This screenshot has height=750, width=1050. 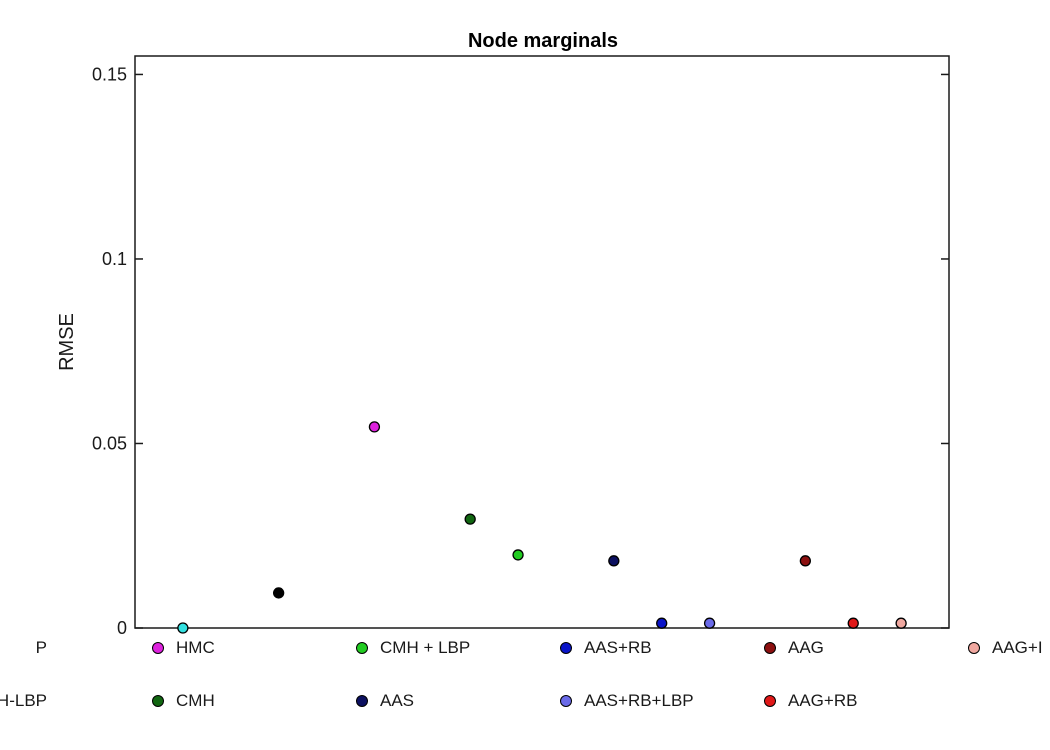 What do you see at coordinates (109, 443) in the screenshot?
I see `y-tick-label: 0.05` at bounding box center [109, 443].